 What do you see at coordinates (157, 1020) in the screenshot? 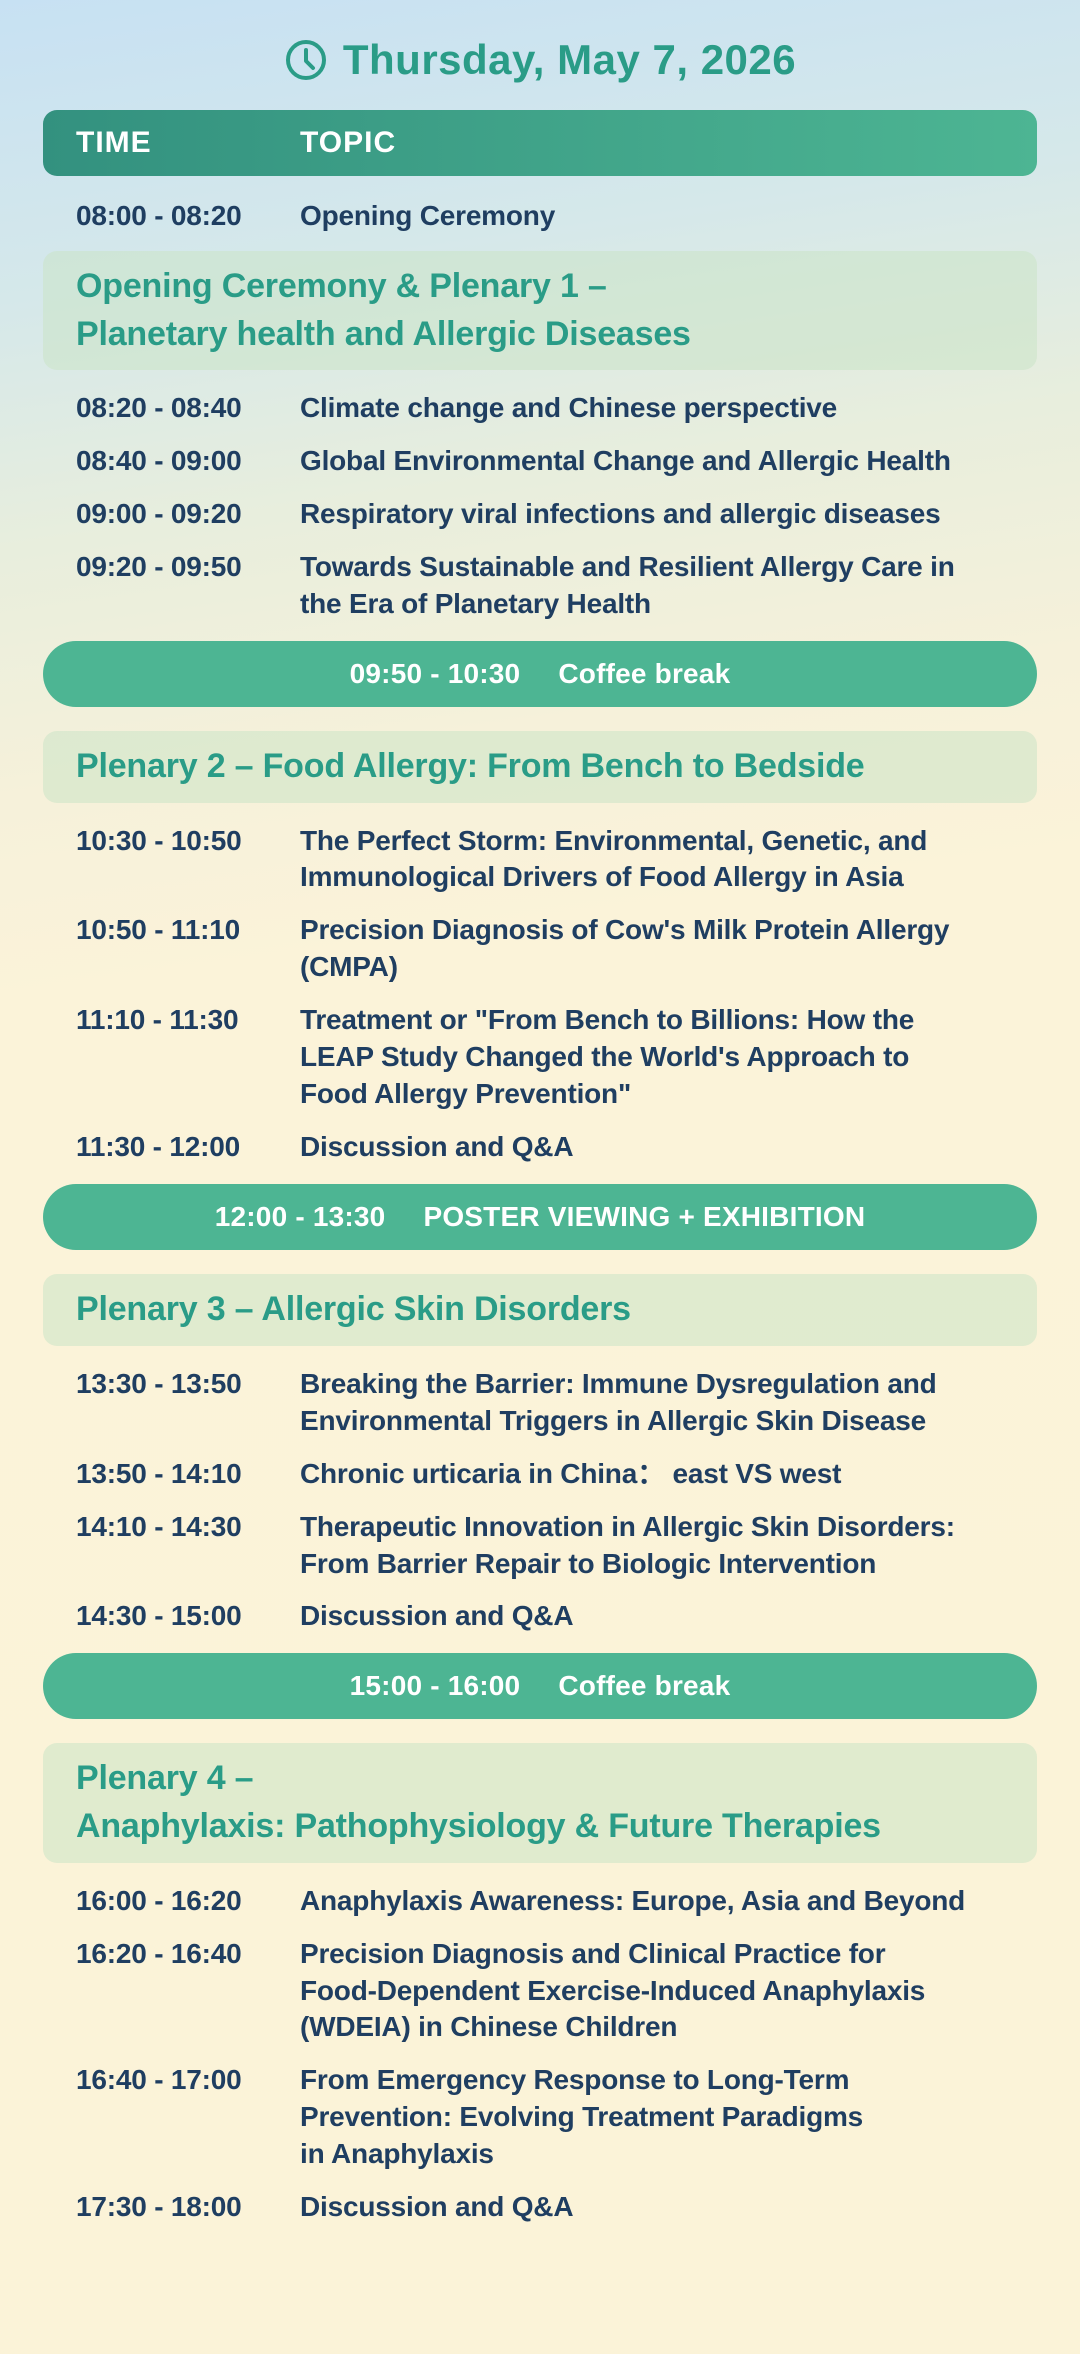
I see `session-time: 11:10 - 11:30` at bounding box center [157, 1020].